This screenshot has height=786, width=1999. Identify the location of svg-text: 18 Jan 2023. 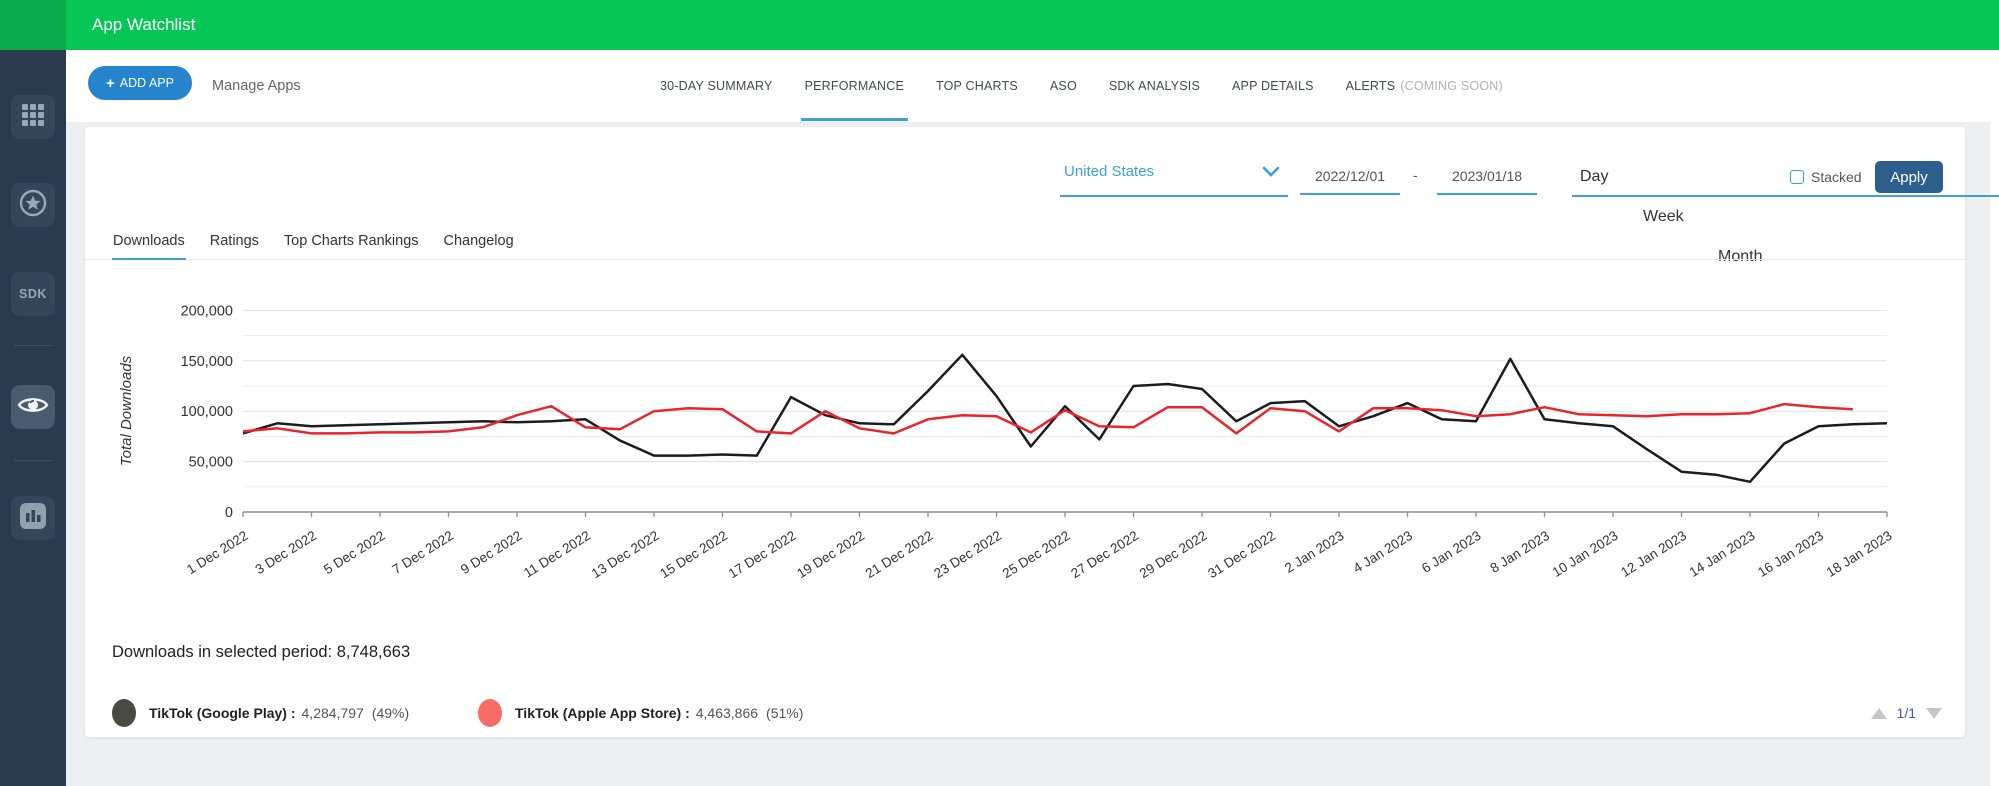
(1859, 554).